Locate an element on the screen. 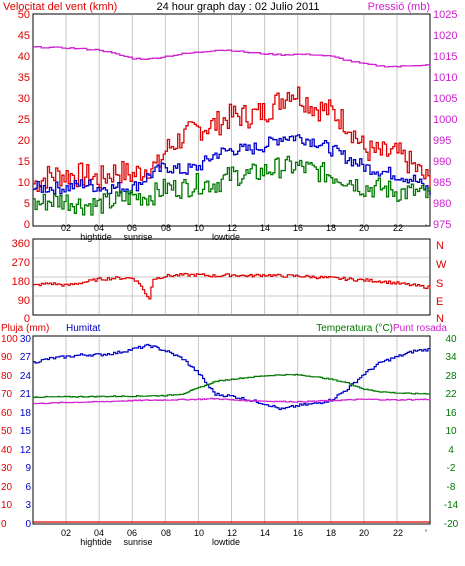 This screenshot has width=465, height=566. compass-letter: S is located at coordinates (439, 284).